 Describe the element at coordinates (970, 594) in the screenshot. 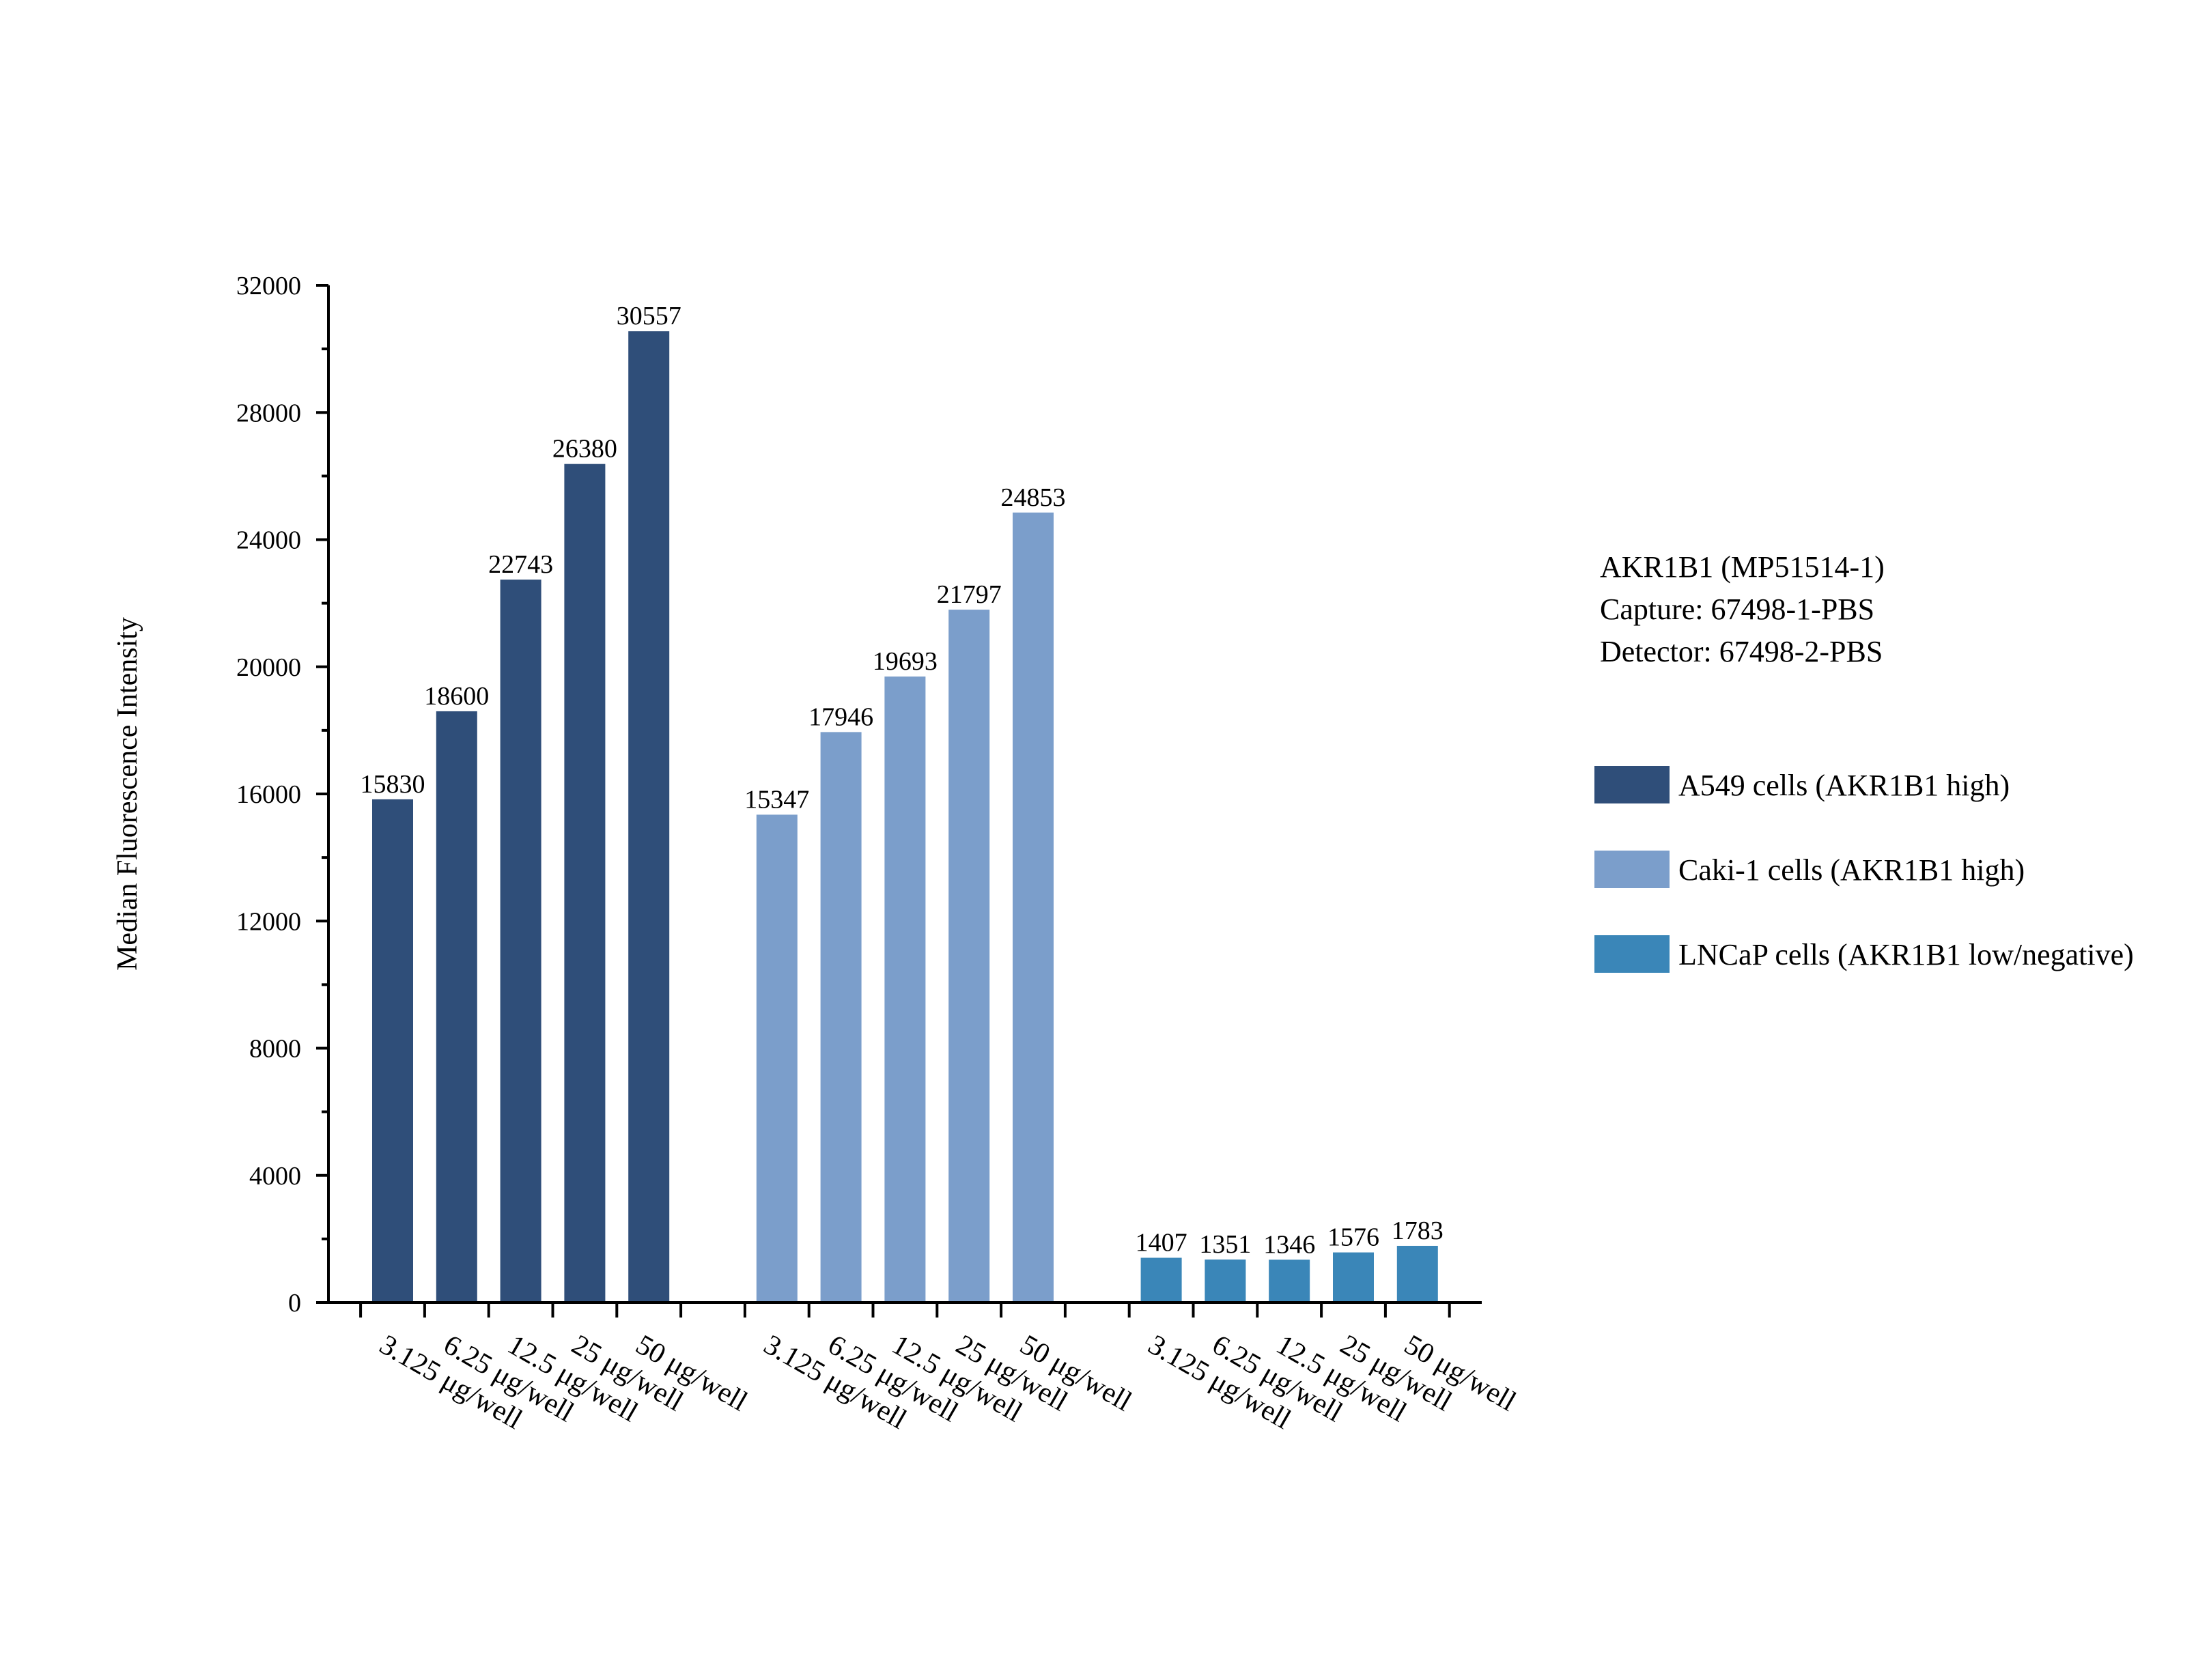

I see `data-label: 21797` at that location.